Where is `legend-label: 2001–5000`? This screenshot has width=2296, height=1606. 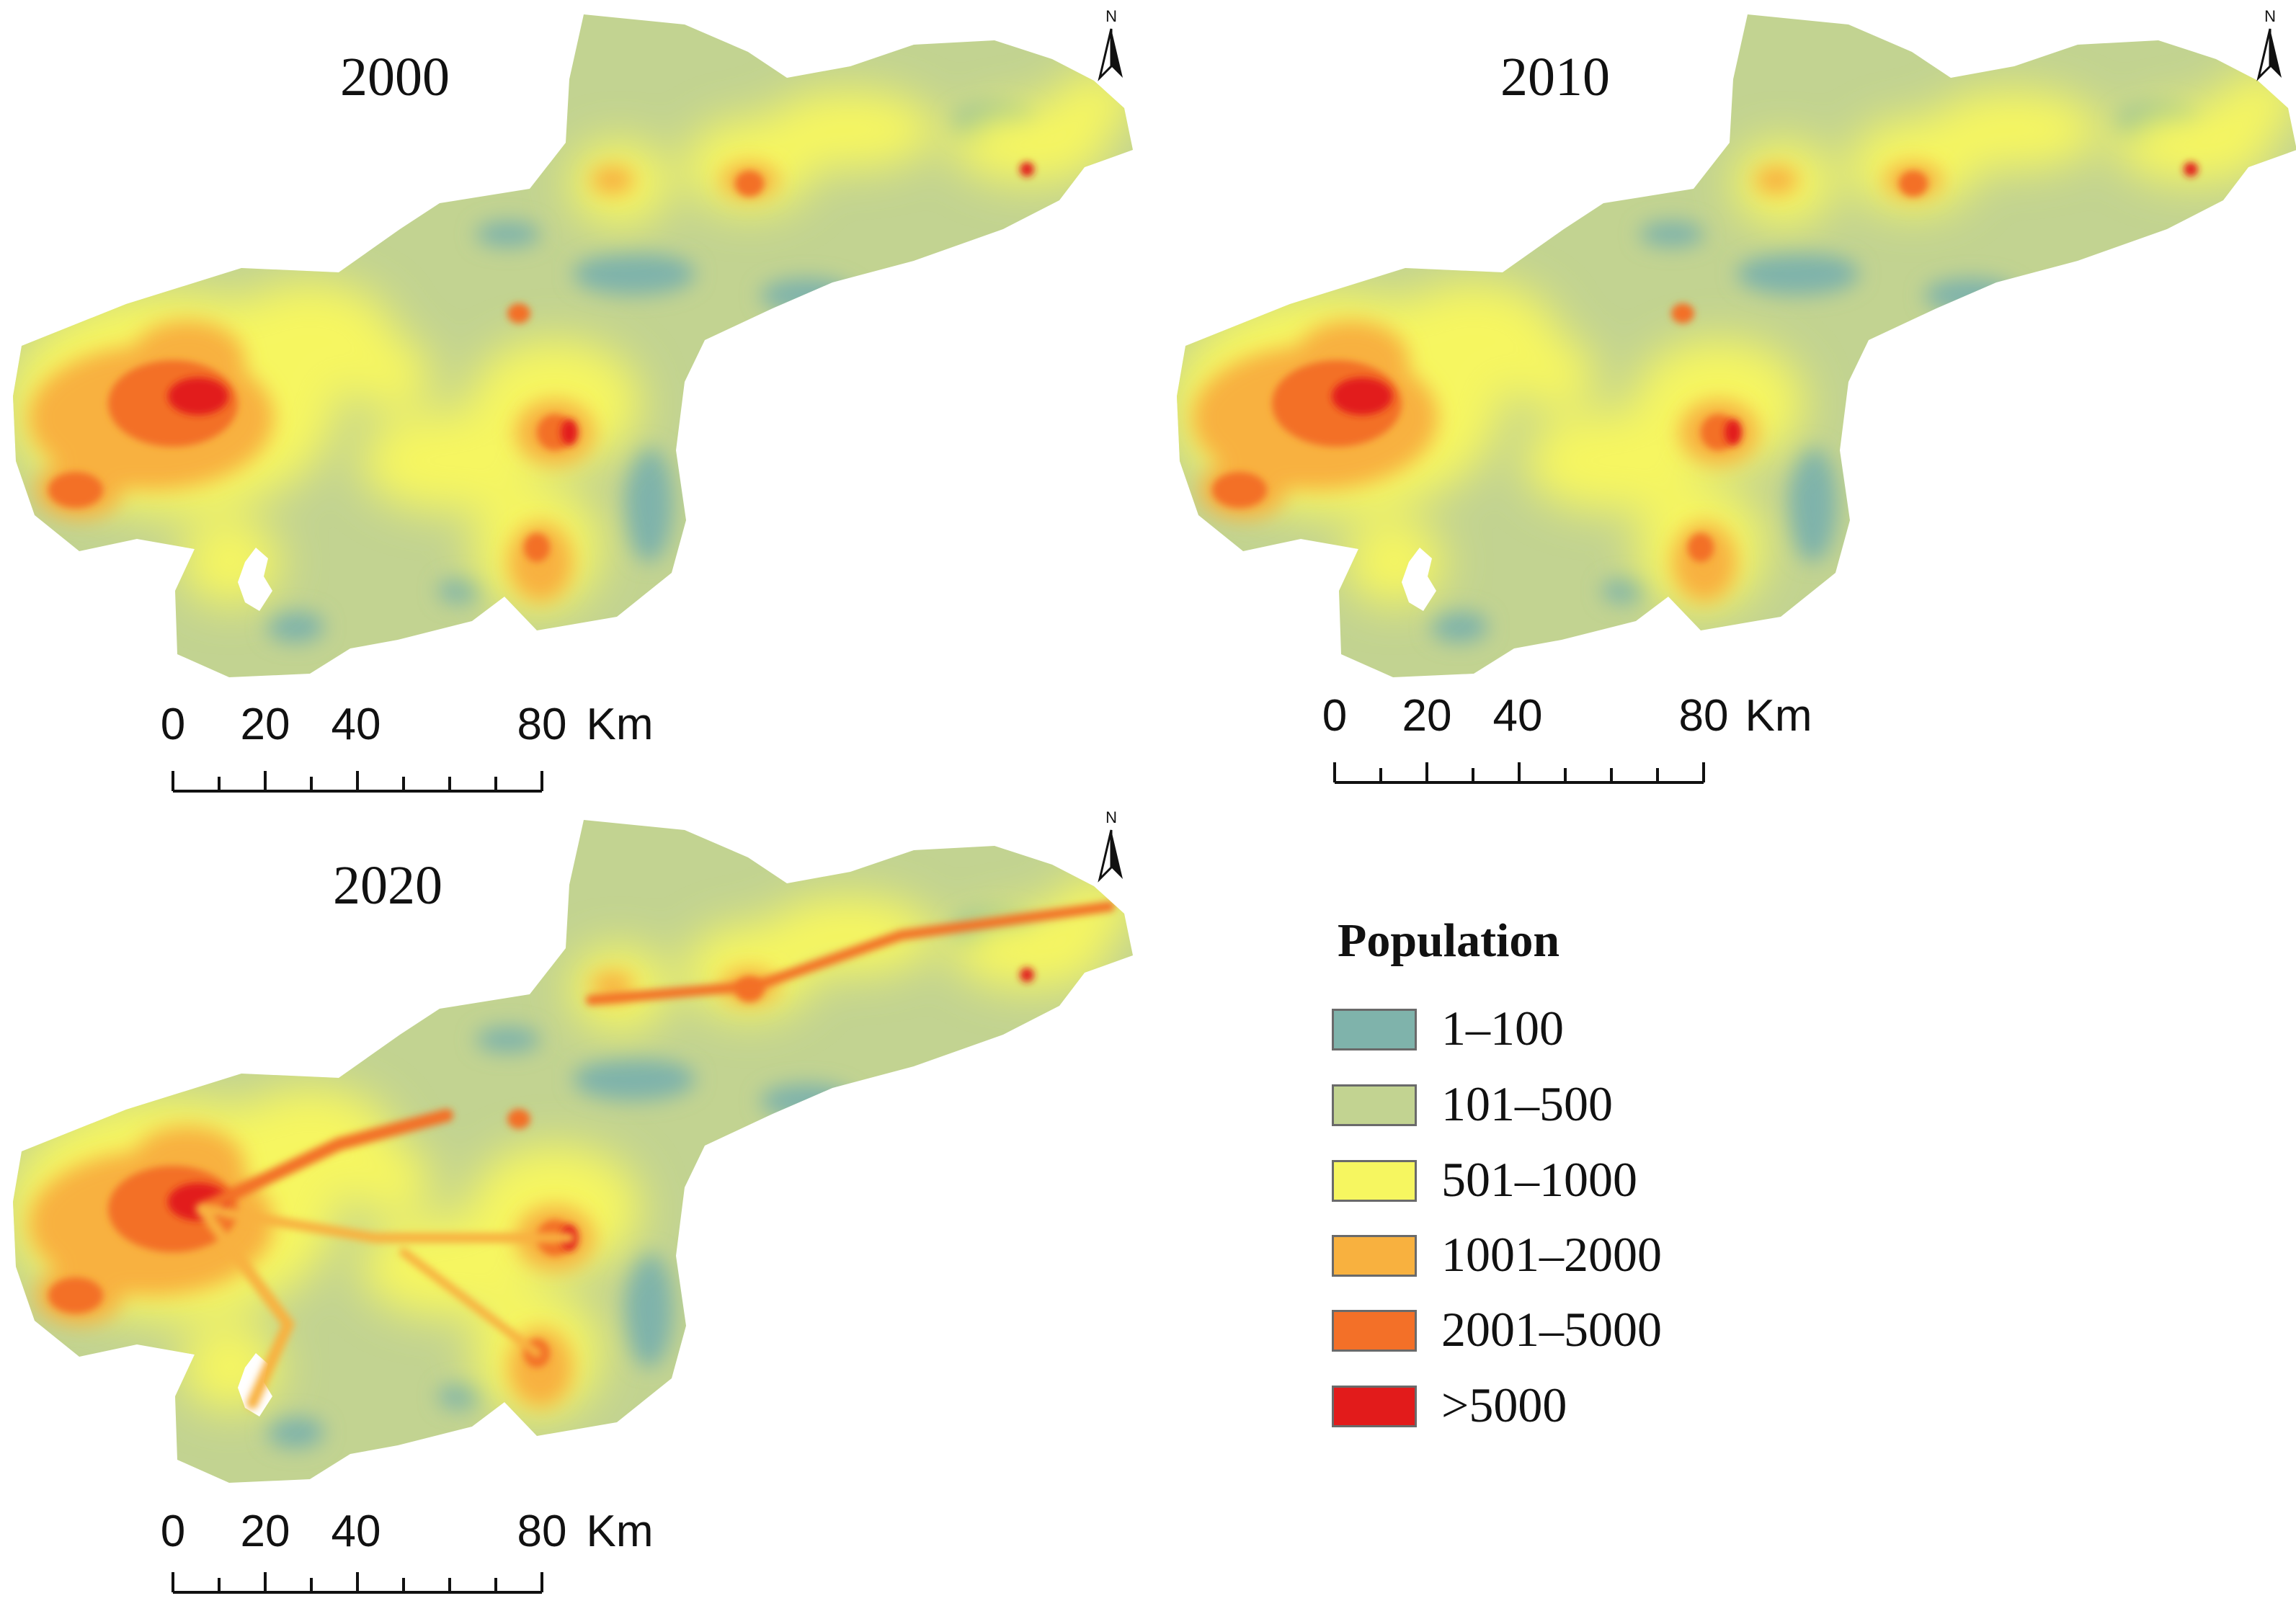 legend-label: 2001–5000 is located at coordinates (1552, 1329).